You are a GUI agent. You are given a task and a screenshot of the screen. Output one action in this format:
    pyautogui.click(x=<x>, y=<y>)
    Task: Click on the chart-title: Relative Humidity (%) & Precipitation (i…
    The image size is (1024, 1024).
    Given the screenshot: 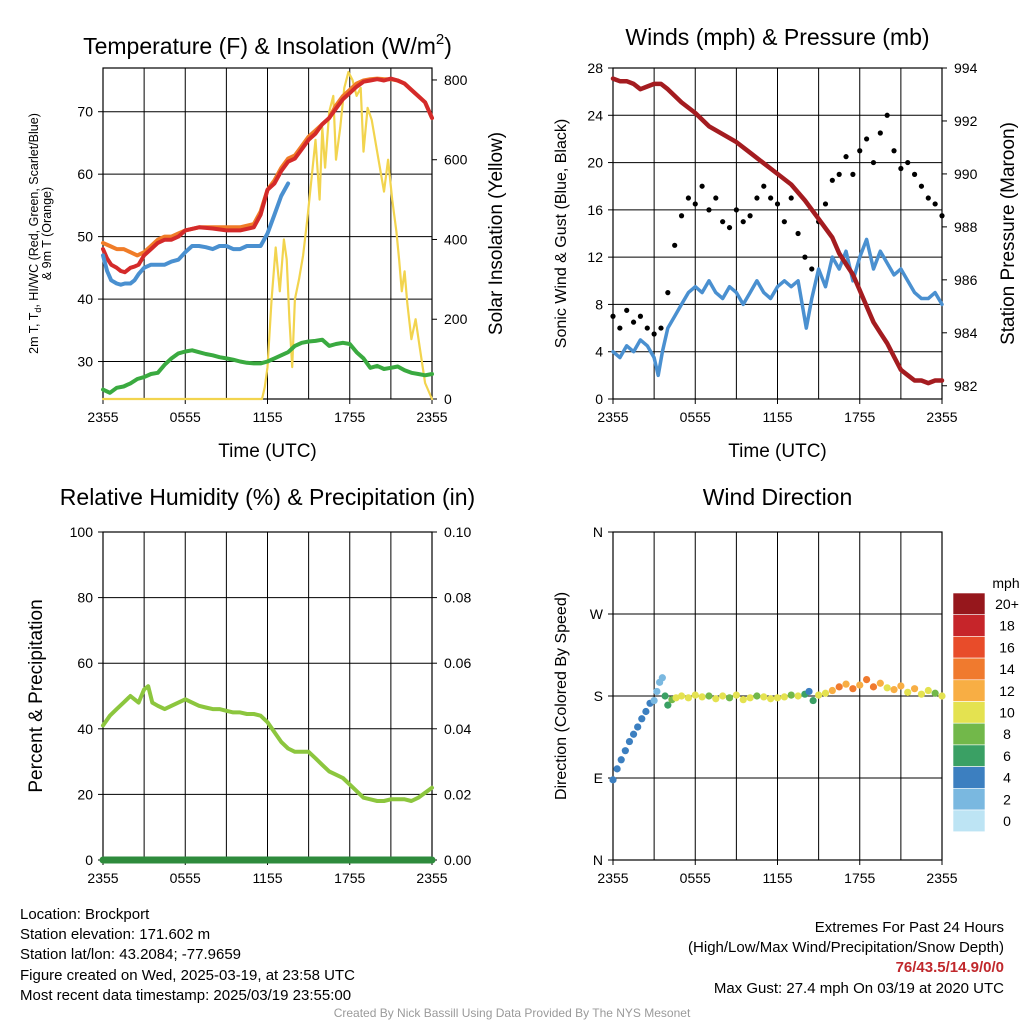 What is the action you would take?
    pyautogui.click(x=267, y=497)
    